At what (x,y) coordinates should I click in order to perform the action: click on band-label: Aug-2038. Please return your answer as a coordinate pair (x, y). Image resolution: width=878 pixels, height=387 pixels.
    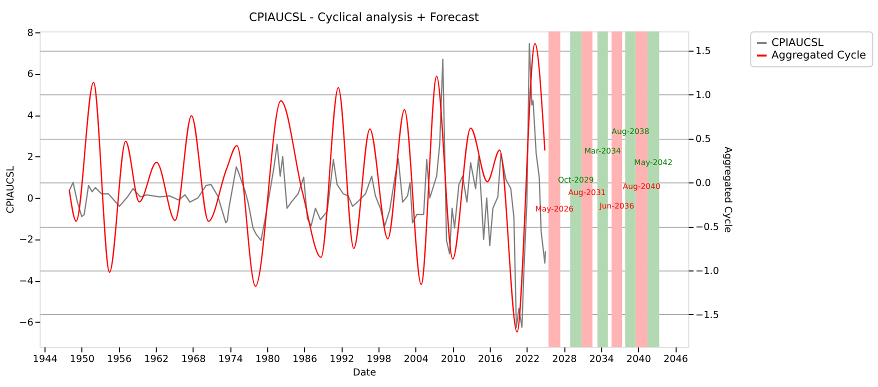
    Looking at the image, I should click on (631, 131).